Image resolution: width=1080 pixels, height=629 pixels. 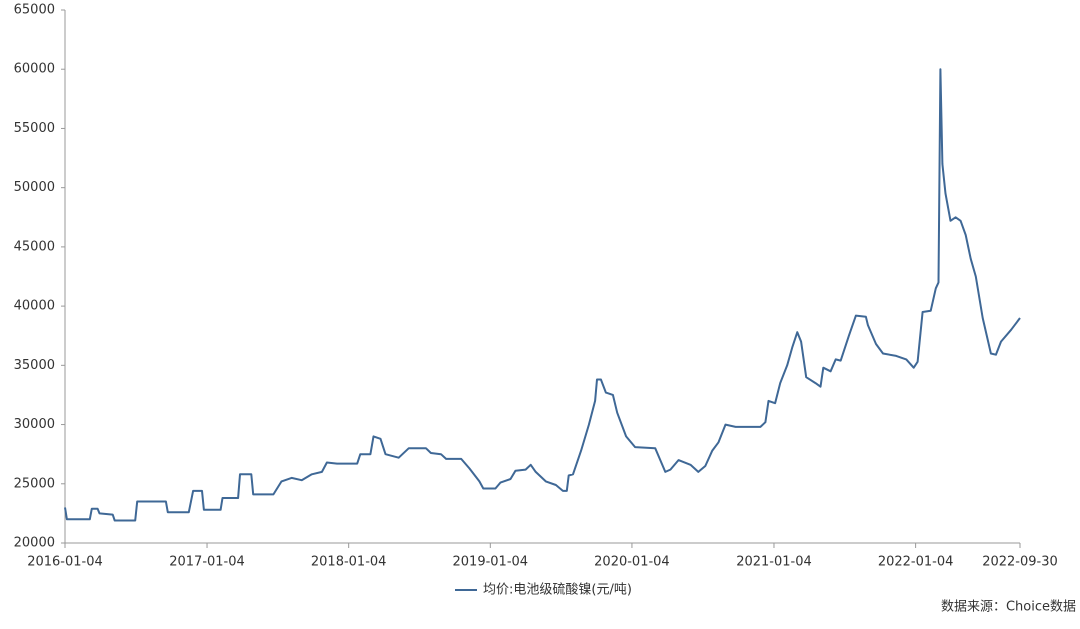 I want to click on x-tick-label: 2017-01-04, so click(x=207, y=562).